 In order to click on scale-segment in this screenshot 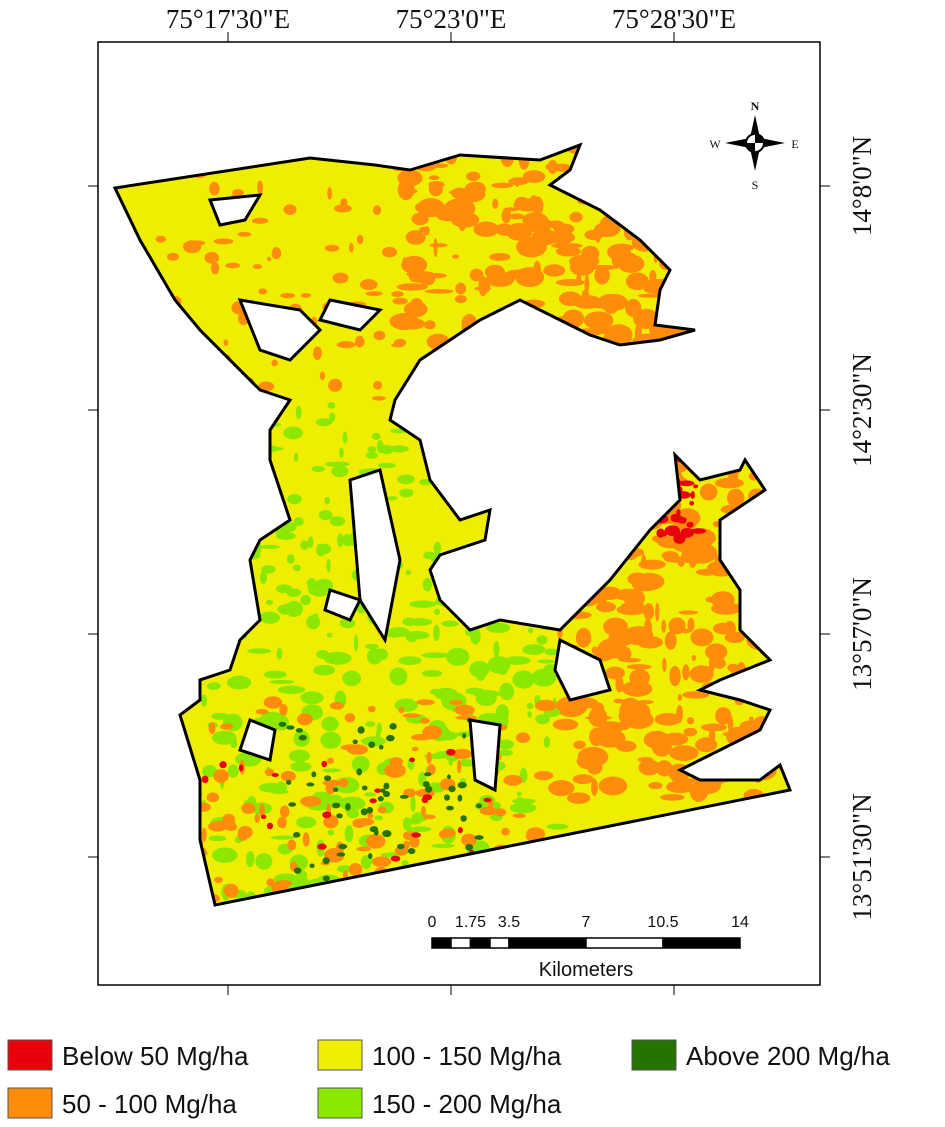, I will do `click(701, 943)`.